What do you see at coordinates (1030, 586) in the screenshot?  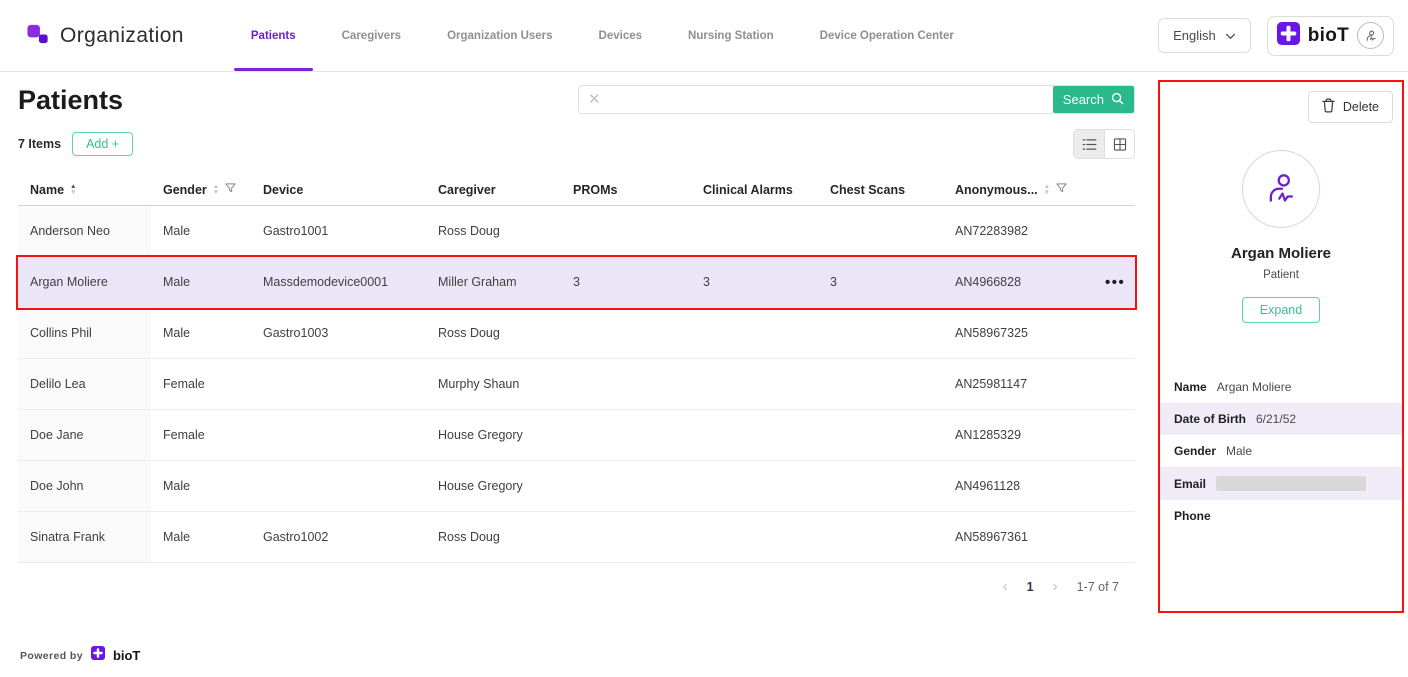 I see `current-page: 1` at bounding box center [1030, 586].